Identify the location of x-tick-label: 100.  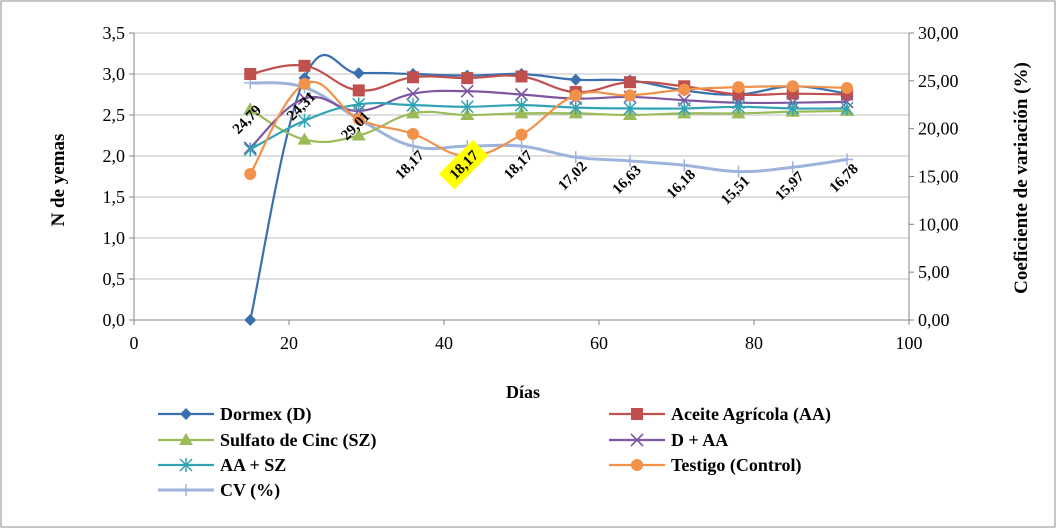
(909, 343).